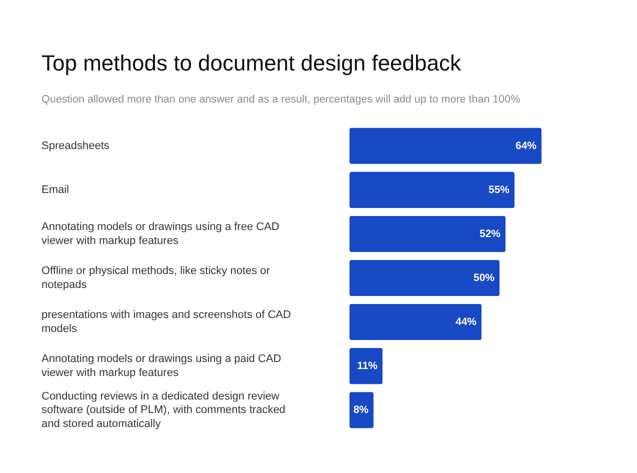  I want to click on data-label: 55%, so click(499, 190).